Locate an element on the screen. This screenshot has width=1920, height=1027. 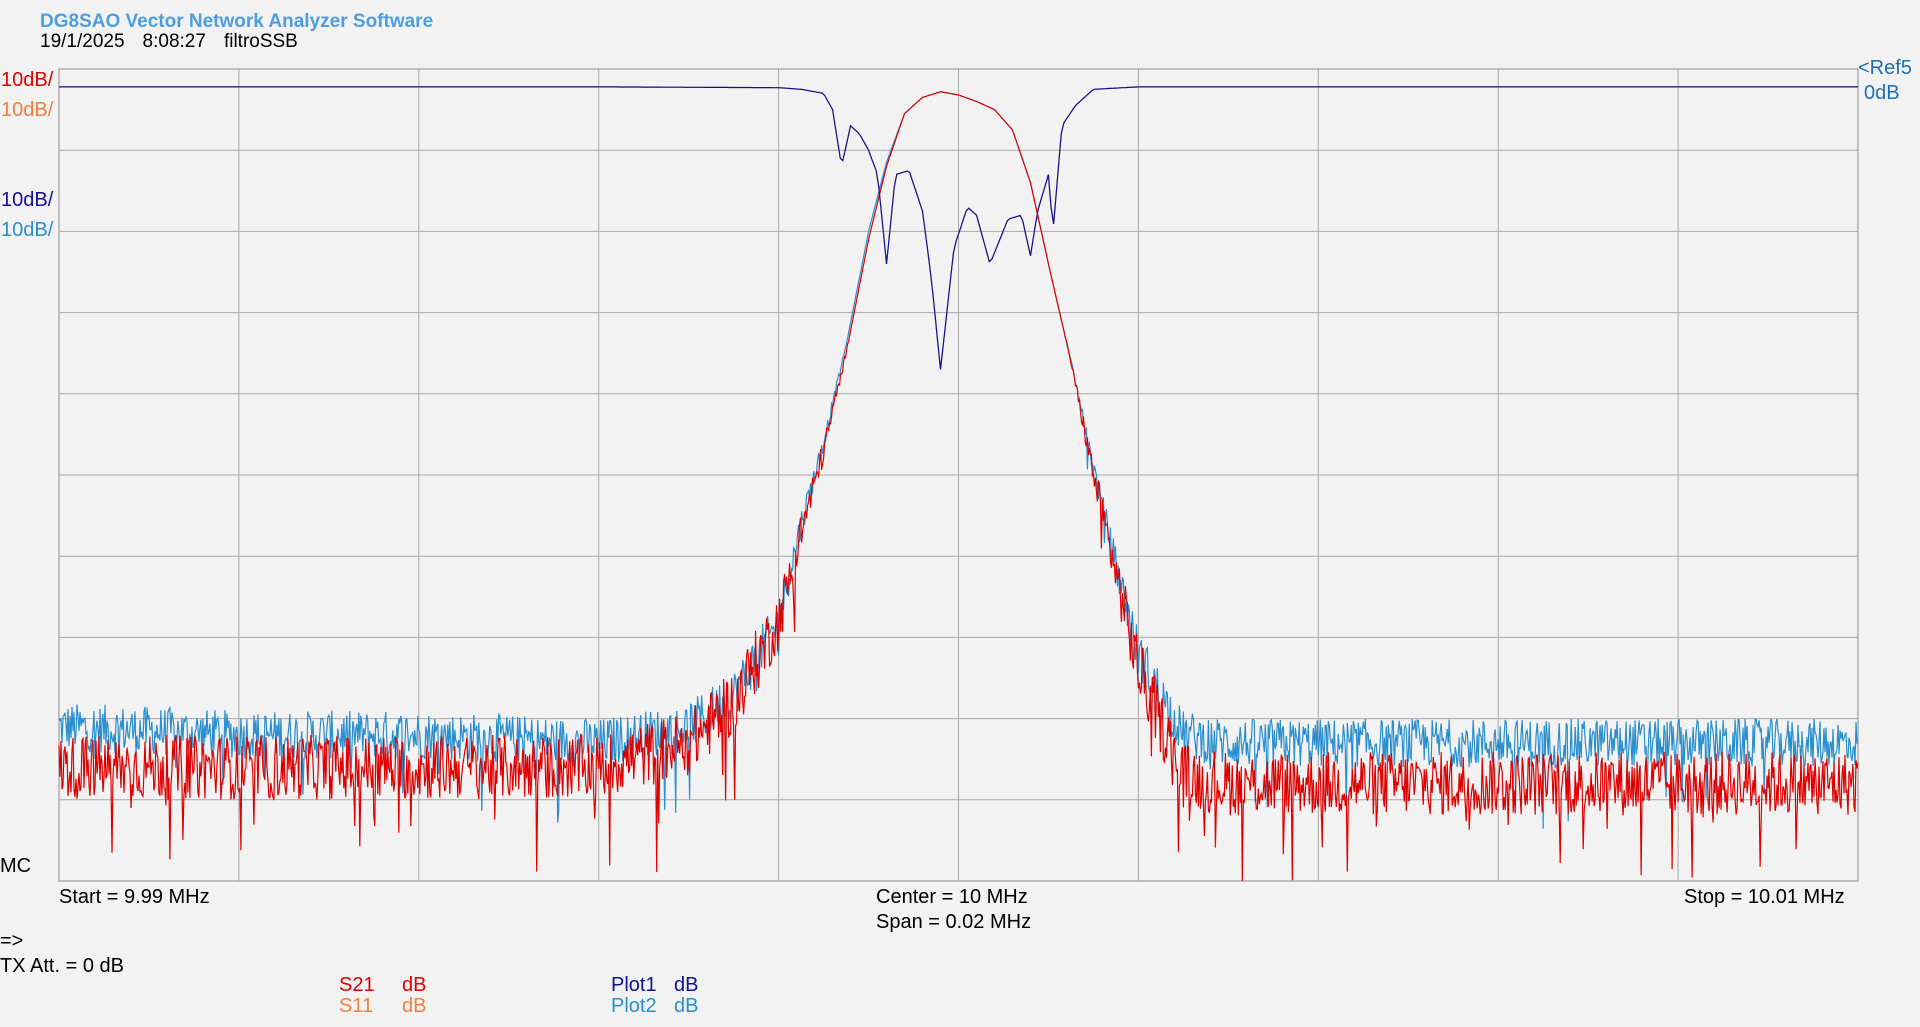
legend-plot2-unit: dB is located at coordinates (686, 1006).